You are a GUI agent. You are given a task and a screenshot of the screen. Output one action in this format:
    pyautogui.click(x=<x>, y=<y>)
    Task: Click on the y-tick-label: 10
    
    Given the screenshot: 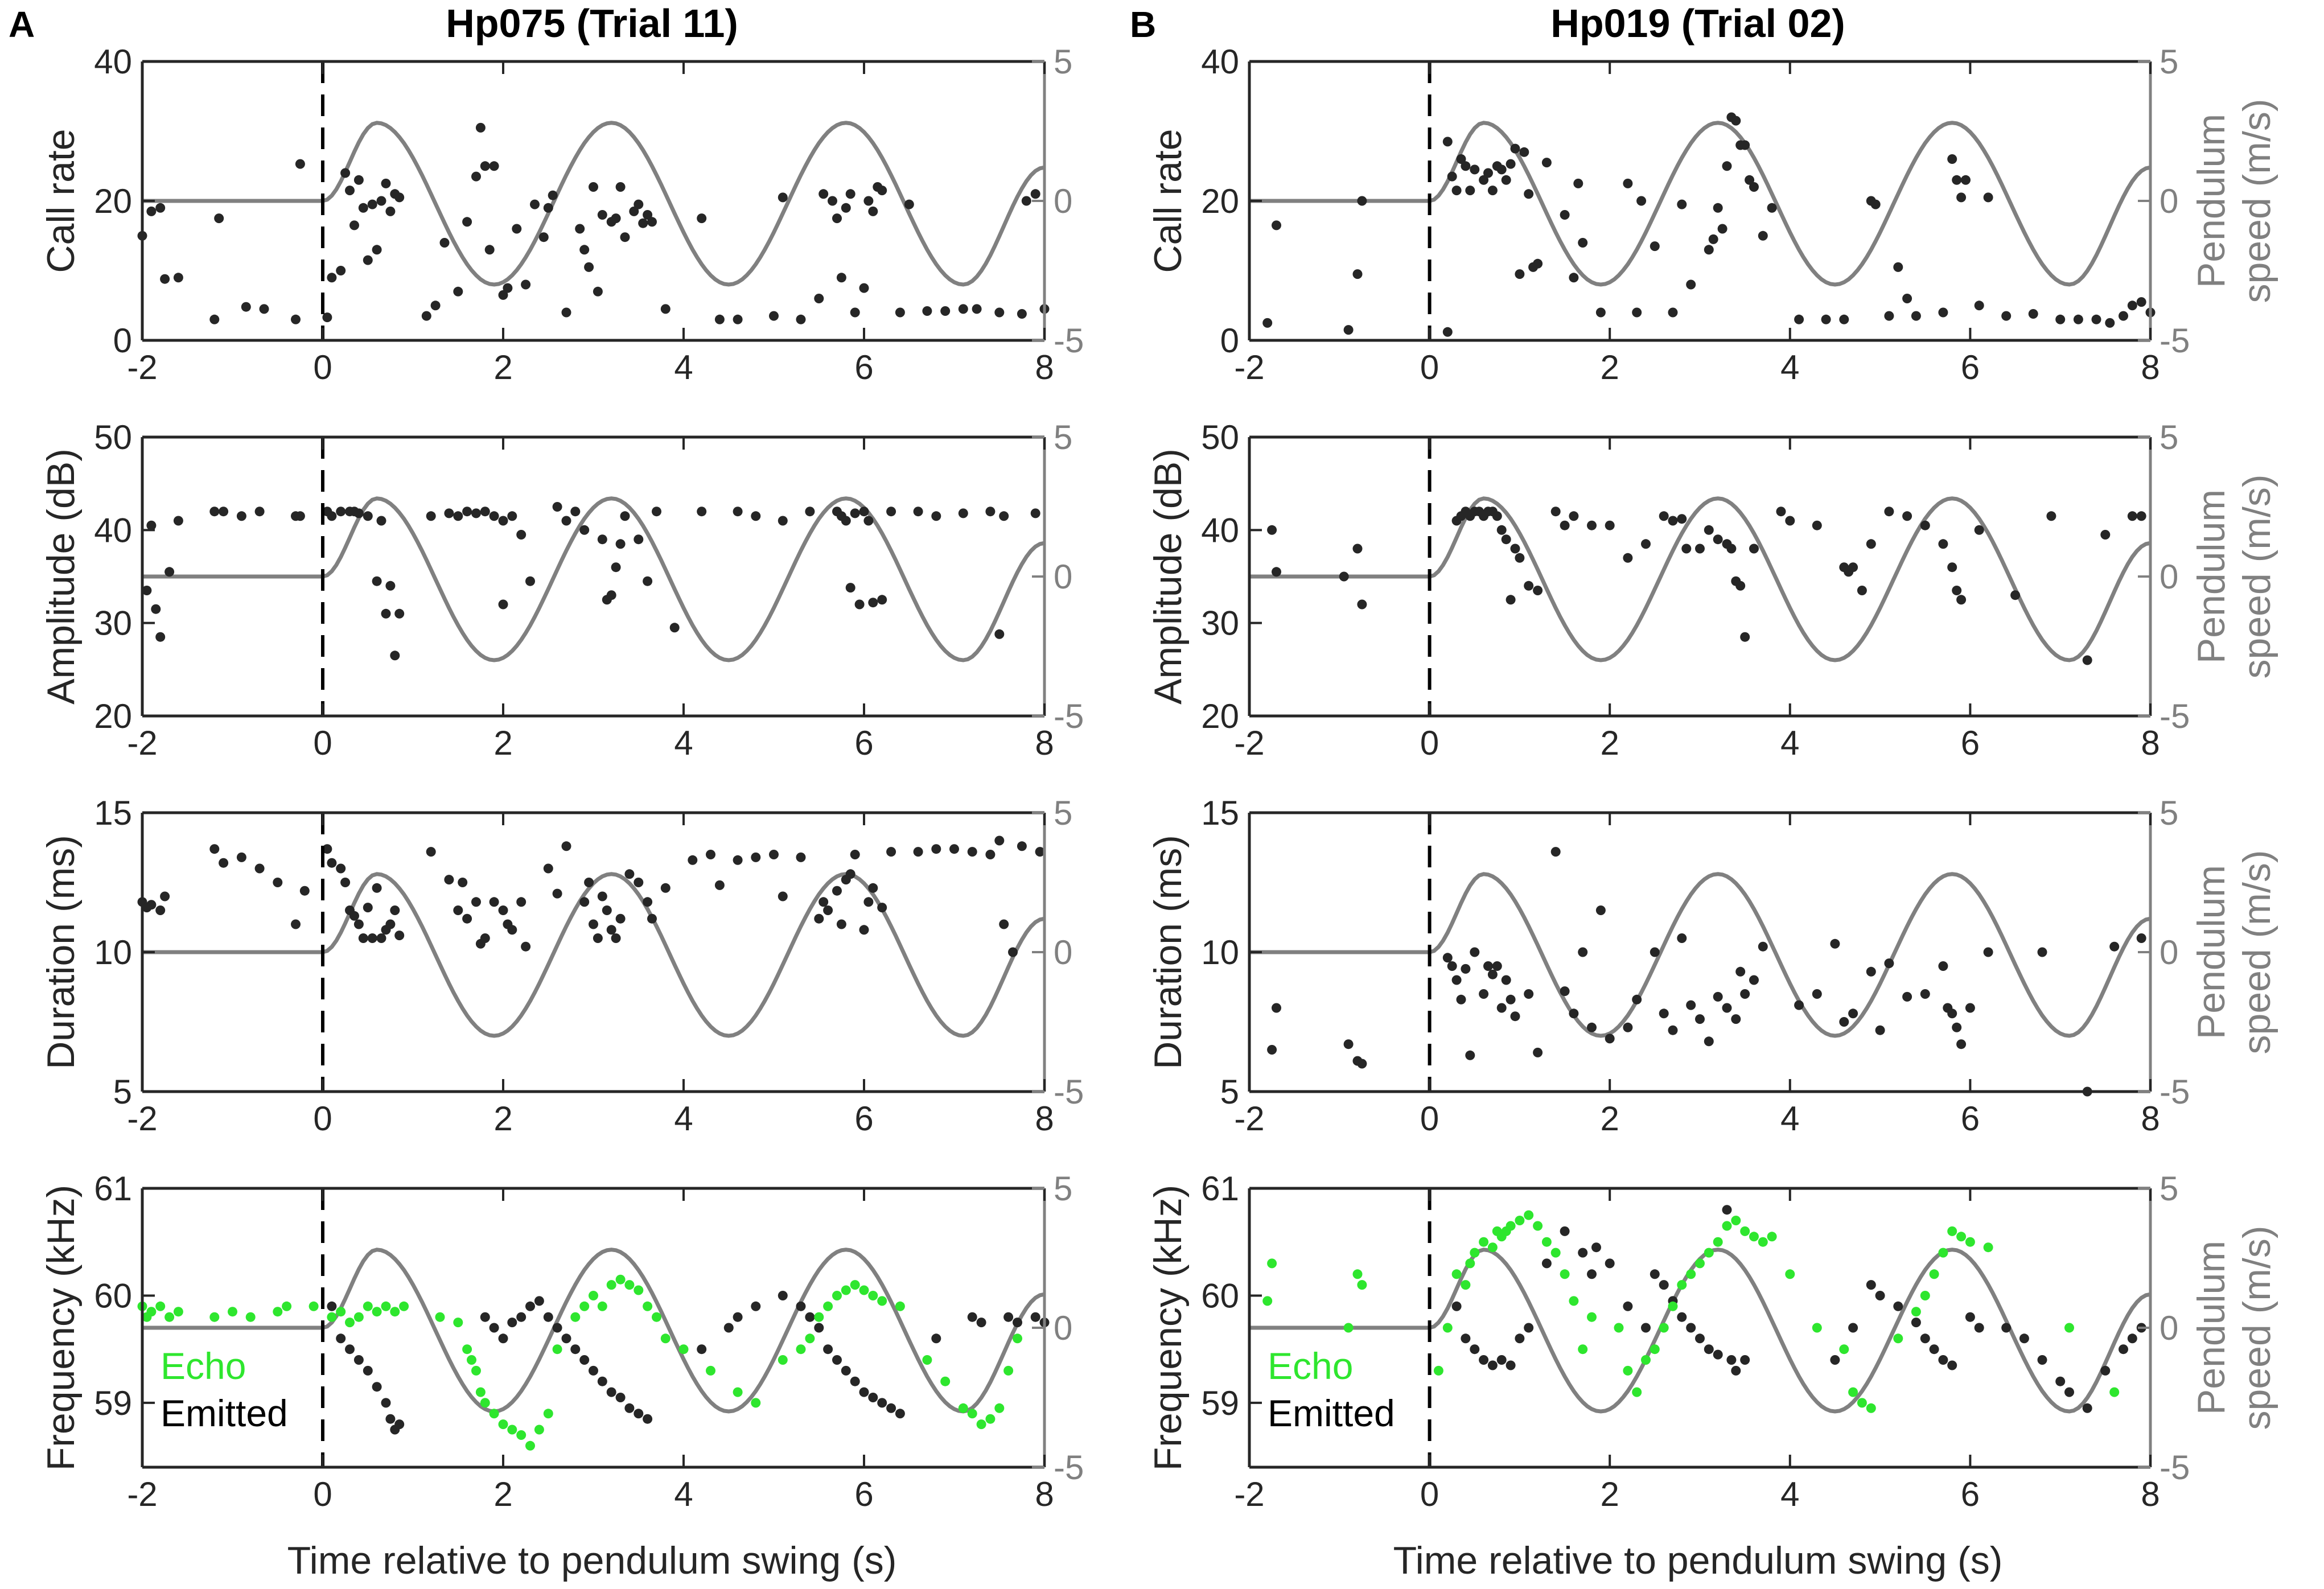 What is the action you would take?
    pyautogui.click(x=1220, y=952)
    